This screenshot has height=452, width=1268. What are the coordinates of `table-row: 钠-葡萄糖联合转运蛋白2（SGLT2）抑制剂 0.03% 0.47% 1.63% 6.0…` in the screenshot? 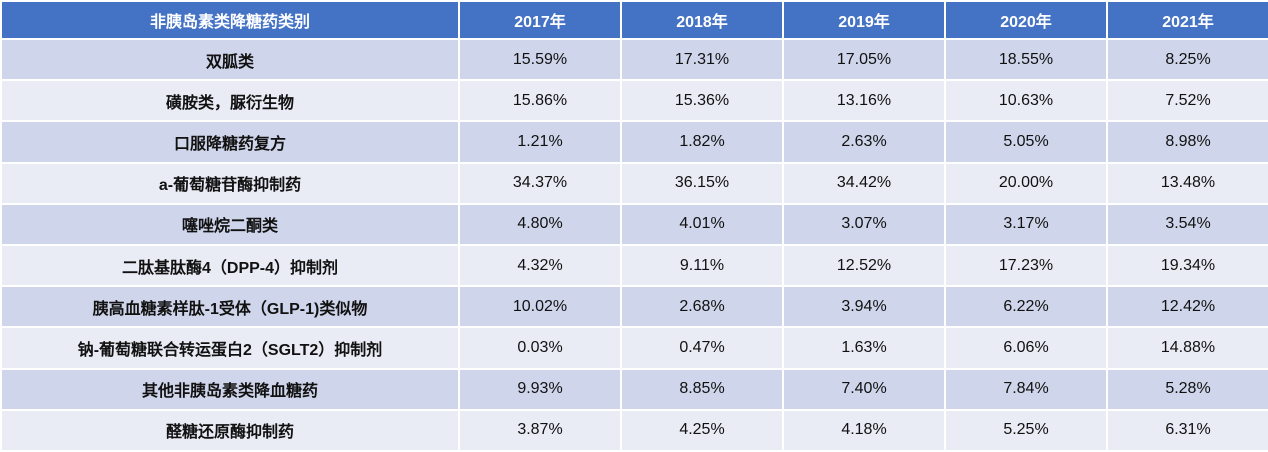 It's located at (634, 348).